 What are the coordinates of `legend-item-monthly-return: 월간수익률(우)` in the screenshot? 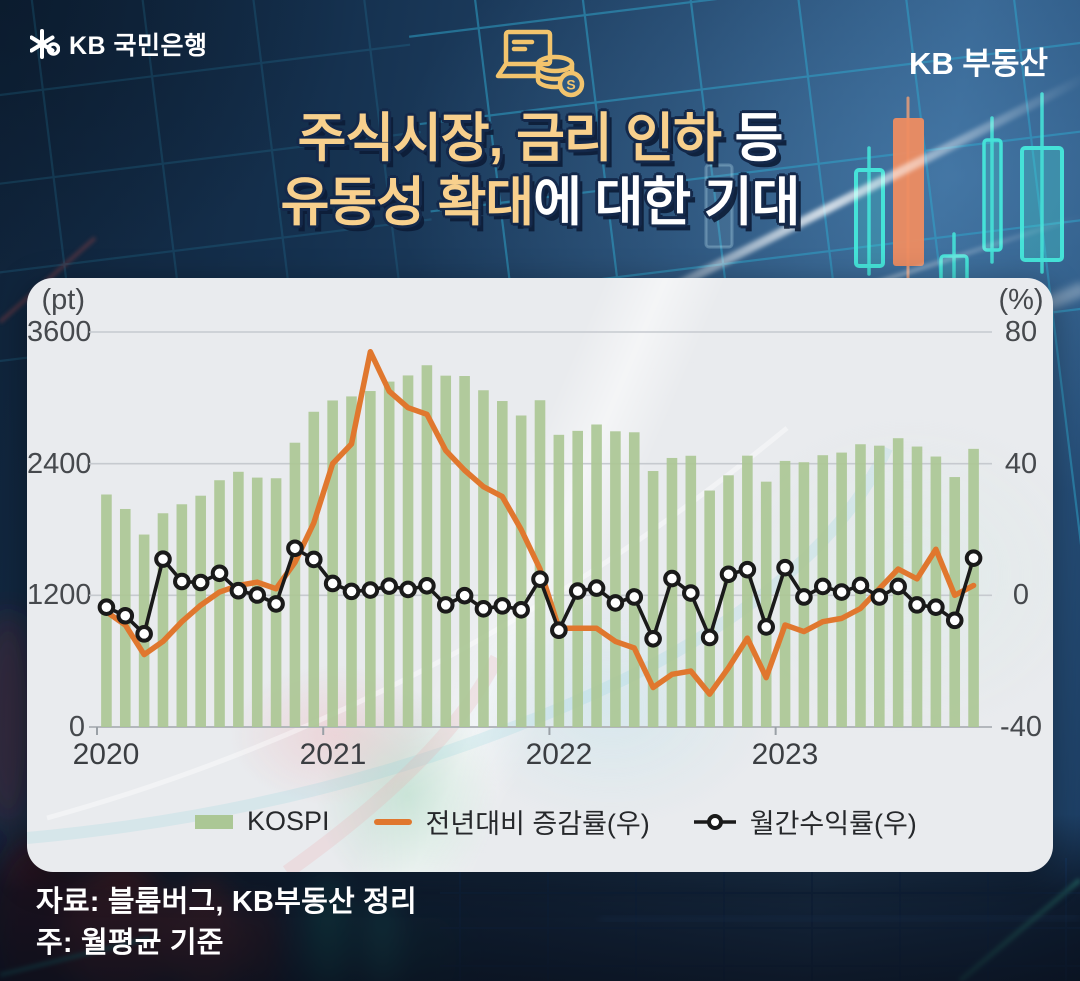 It's located at (805, 821).